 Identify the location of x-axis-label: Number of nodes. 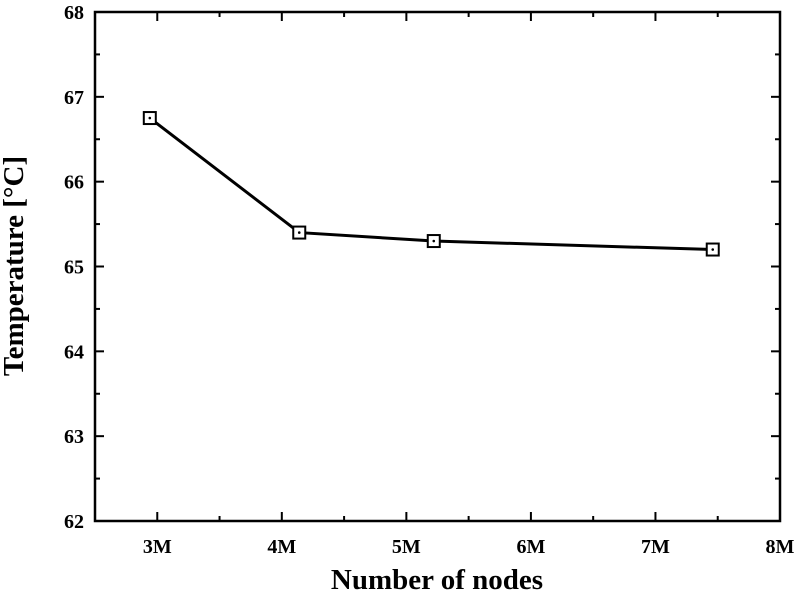
(437, 580).